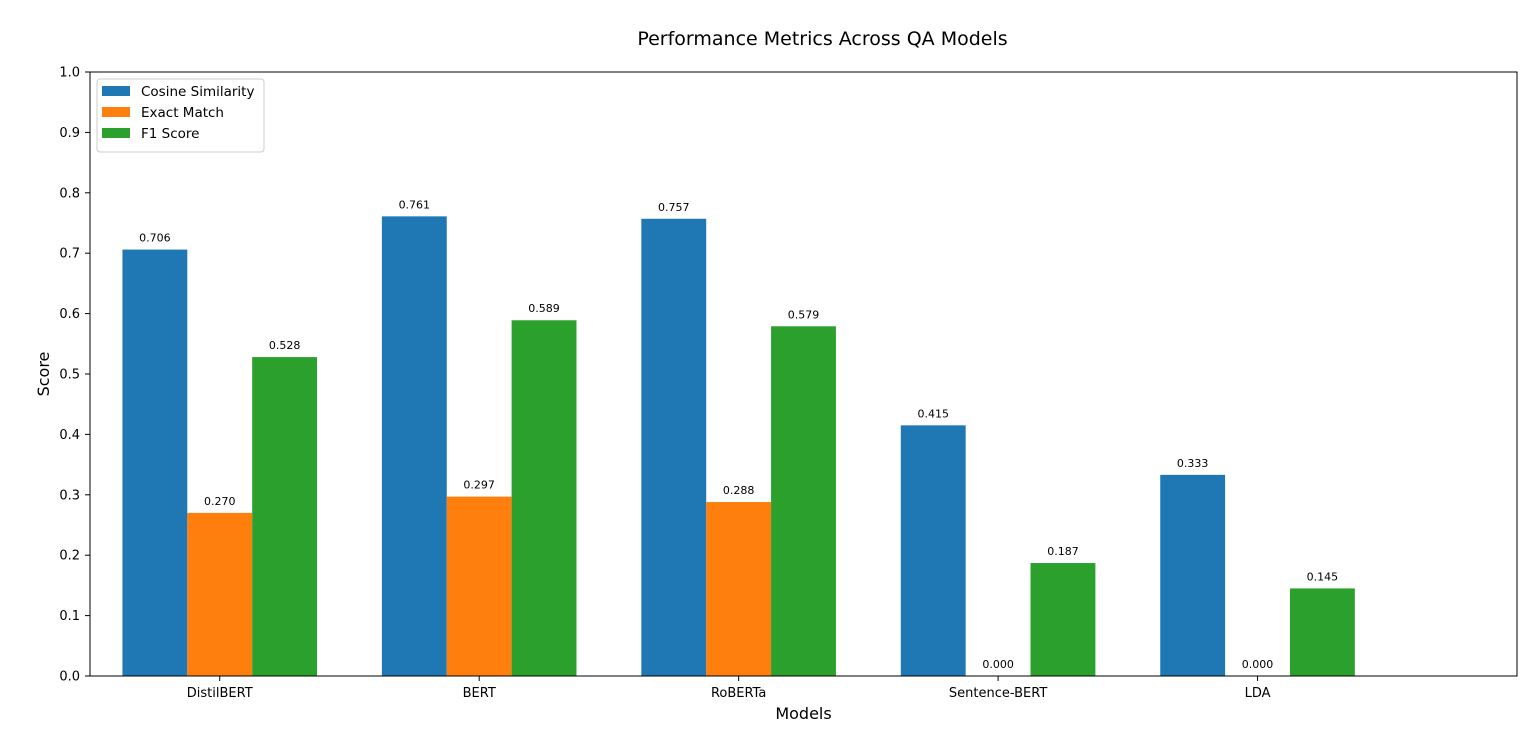 This screenshot has width=1536, height=754. What do you see at coordinates (998, 693) in the screenshot?
I see `x-tick-label: Sentence-BERT` at bounding box center [998, 693].